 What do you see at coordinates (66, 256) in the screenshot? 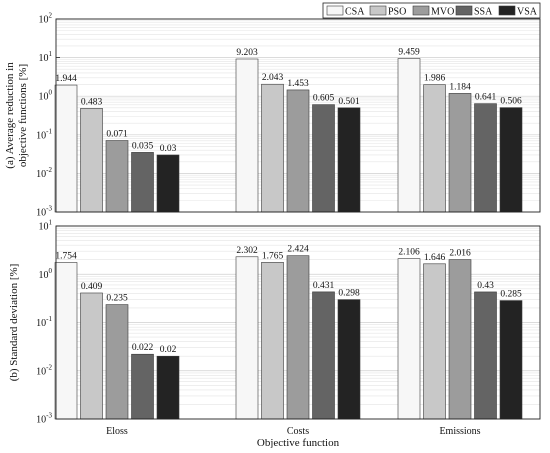
I see `data-label: 1.754` at bounding box center [66, 256].